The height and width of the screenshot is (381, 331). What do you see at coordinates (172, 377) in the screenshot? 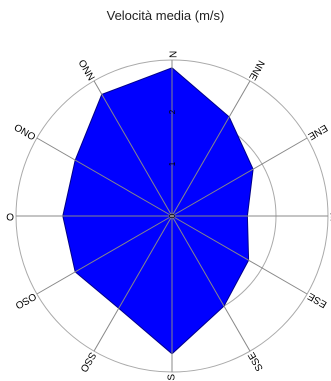
I see `direction-label-S: S` at bounding box center [172, 377].